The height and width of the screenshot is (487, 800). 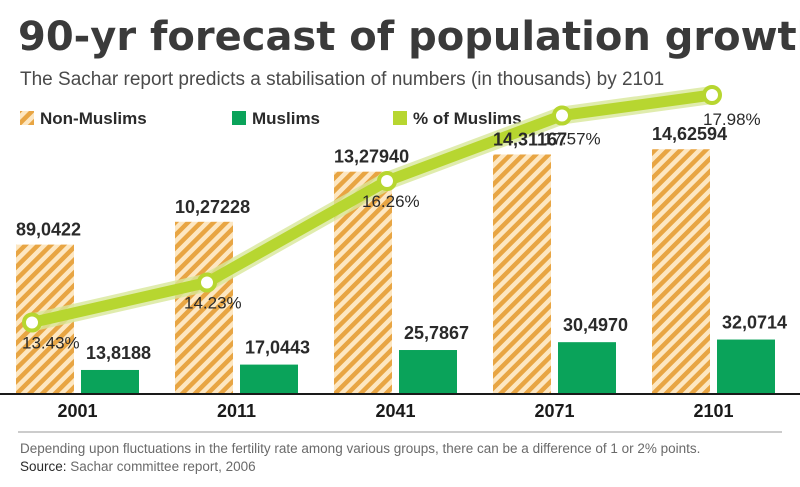 What do you see at coordinates (689, 134) in the screenshot?
I see `label-non-muslims-2101: 14,62594` at bounding box center [689, 134].